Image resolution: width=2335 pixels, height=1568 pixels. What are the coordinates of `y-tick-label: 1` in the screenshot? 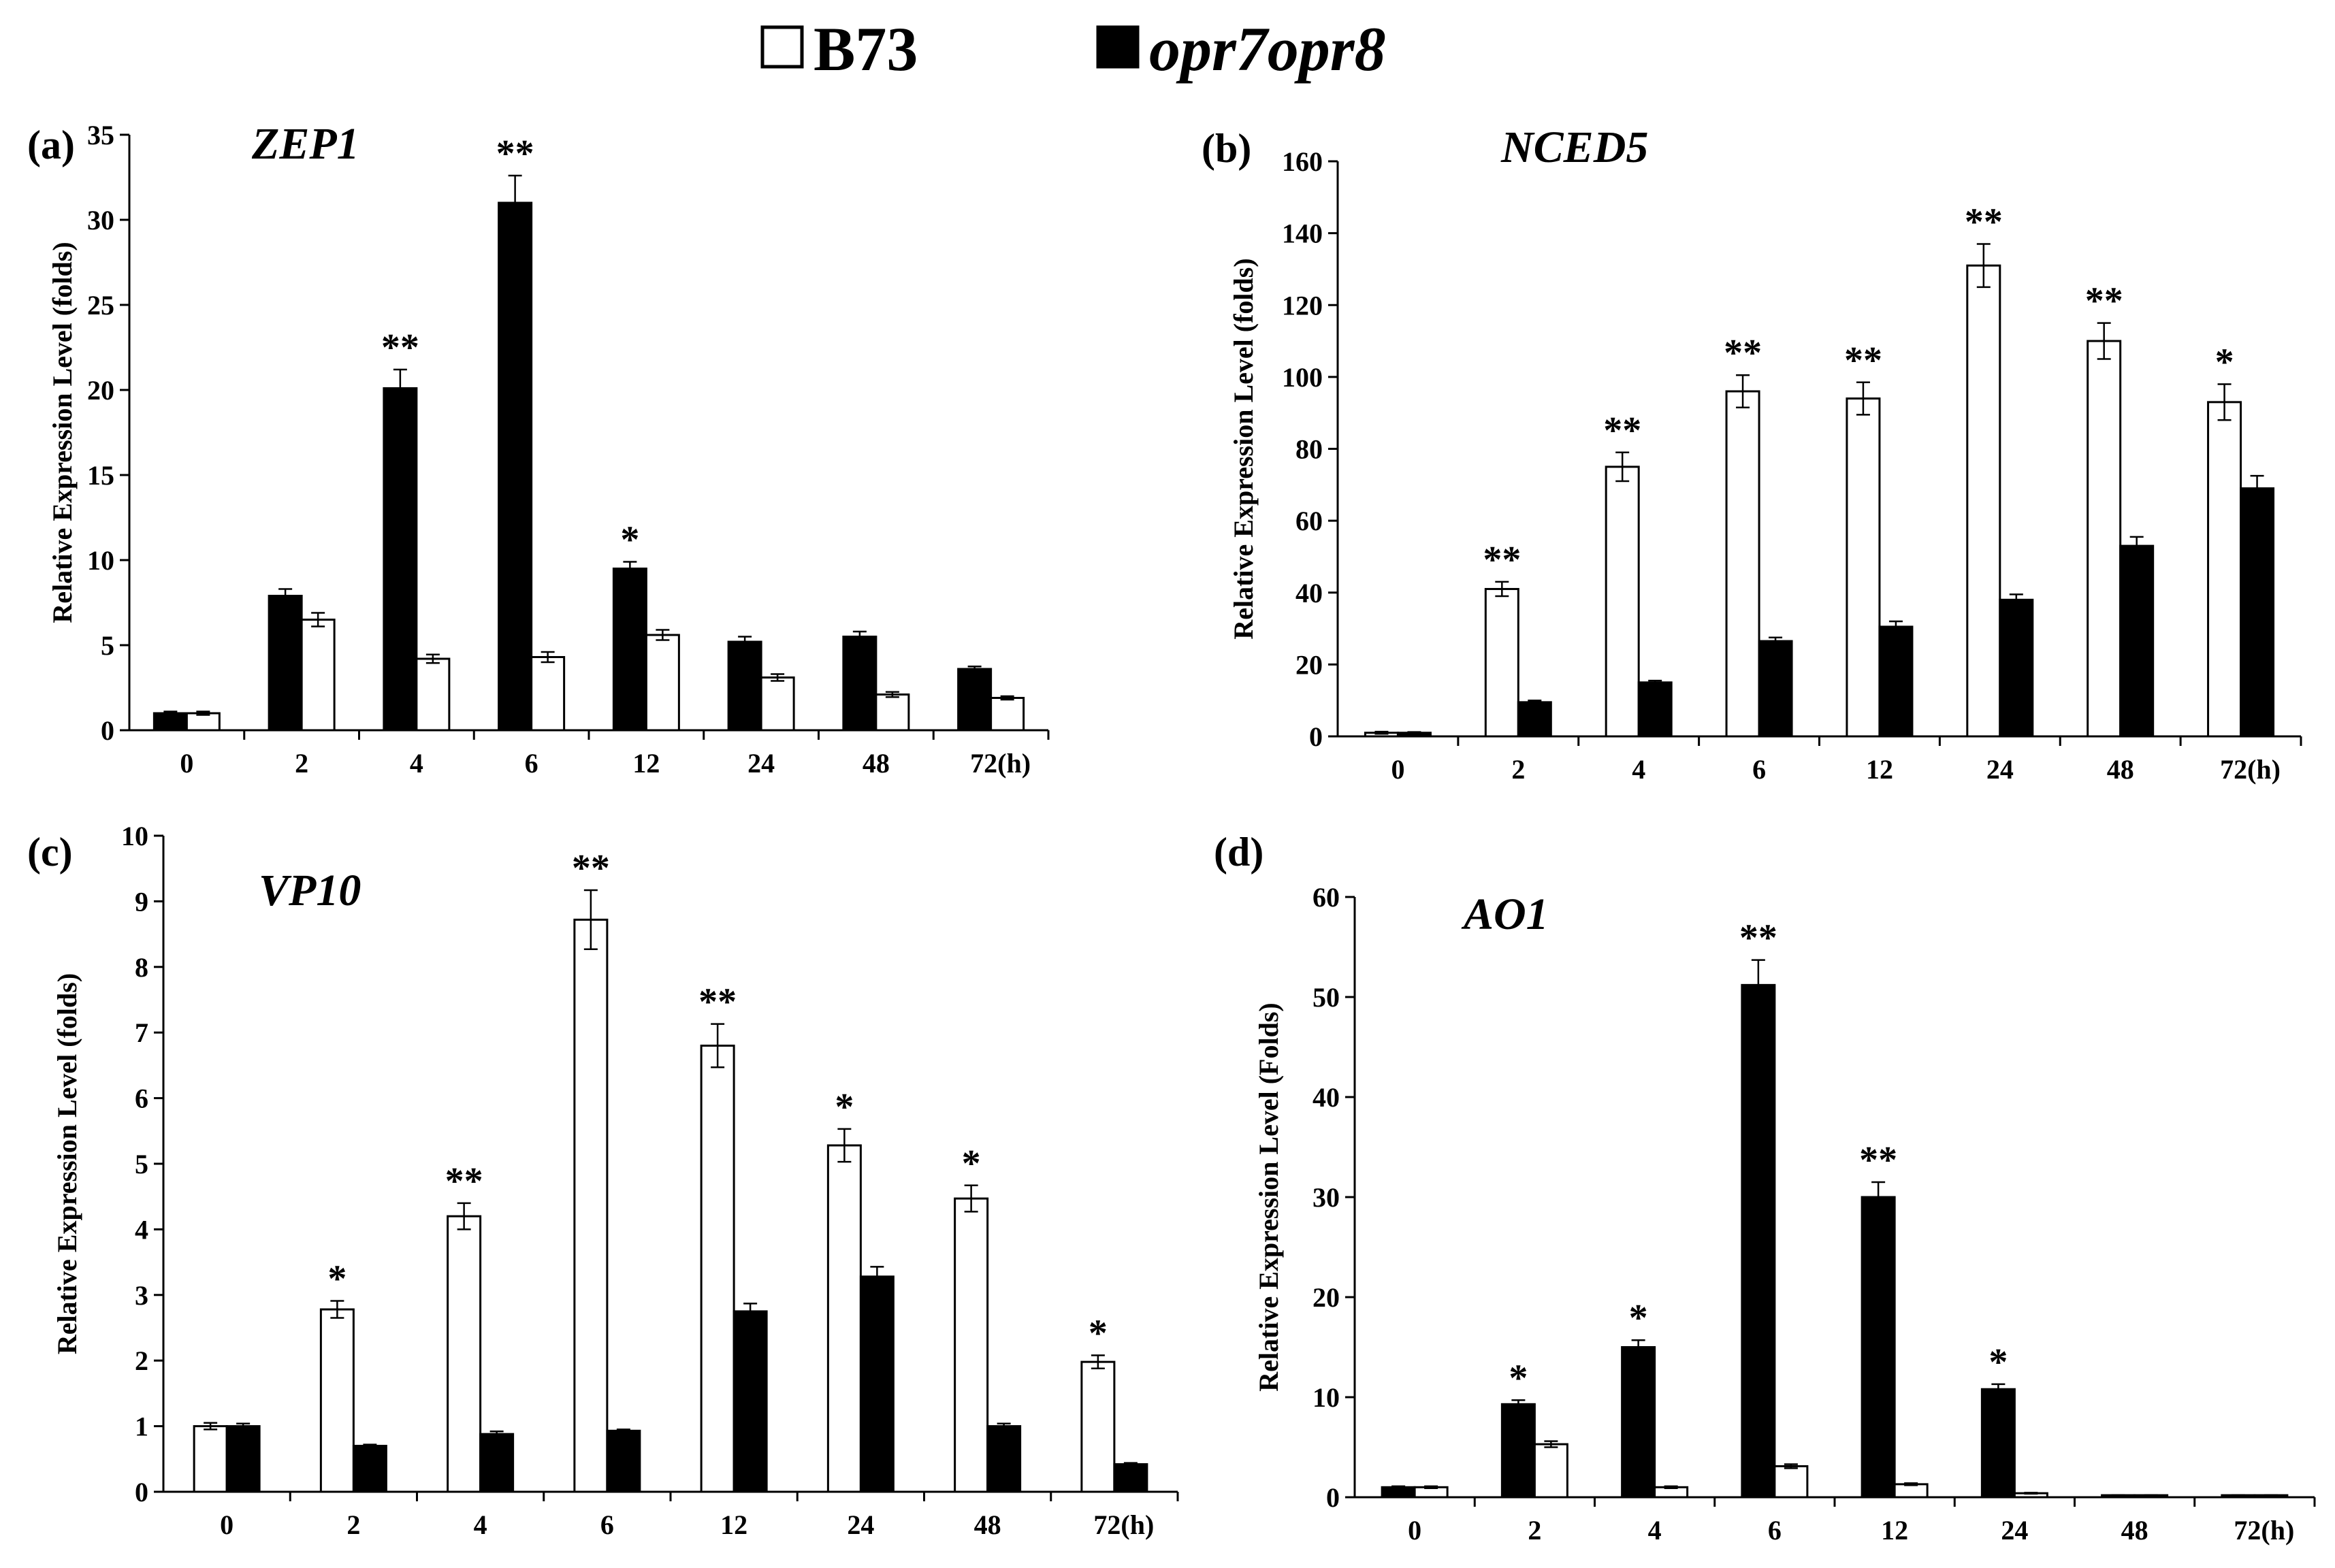 It's located at (141, 1426).